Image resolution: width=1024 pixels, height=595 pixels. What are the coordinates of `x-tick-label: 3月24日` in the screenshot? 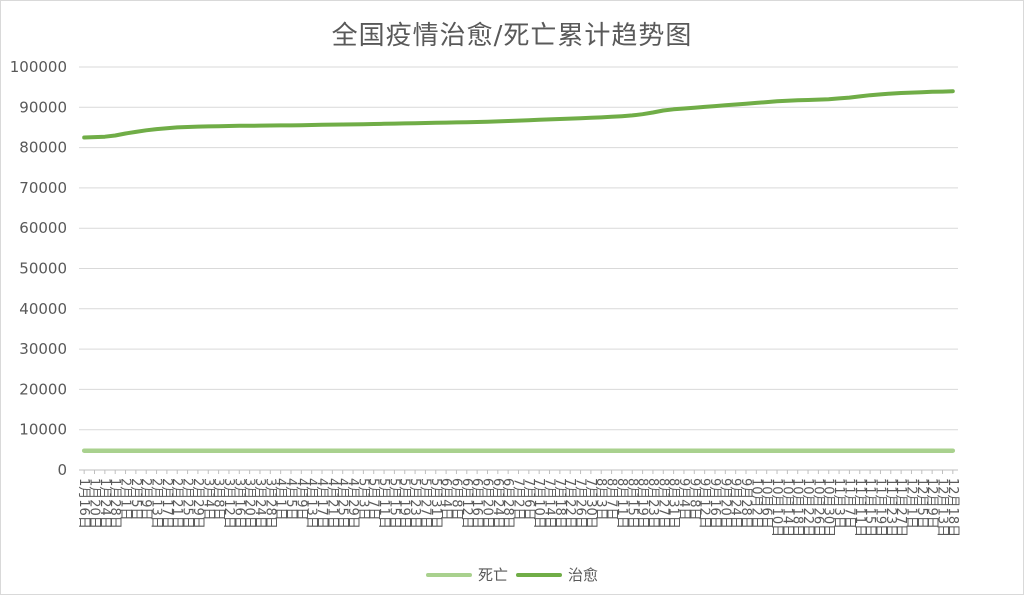 It's located at (259, 503).